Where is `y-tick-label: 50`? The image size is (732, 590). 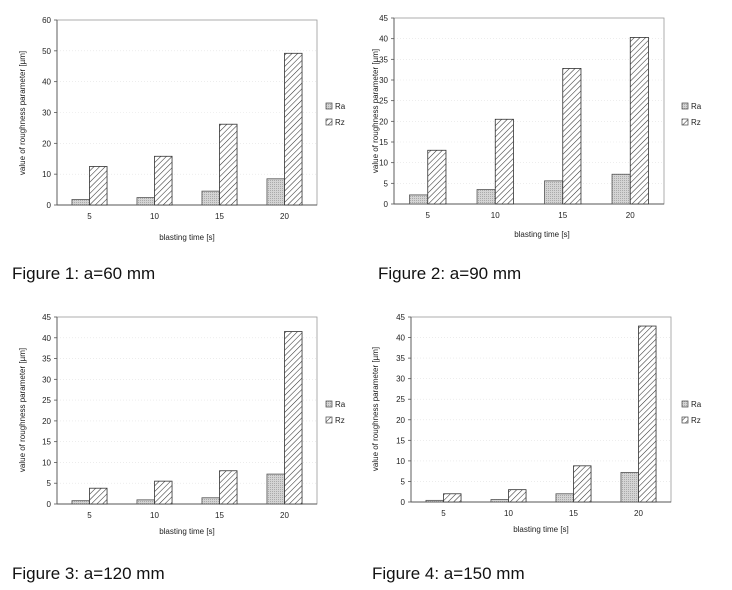
y-tick-label: 50 is located at coordinates (46, 51).